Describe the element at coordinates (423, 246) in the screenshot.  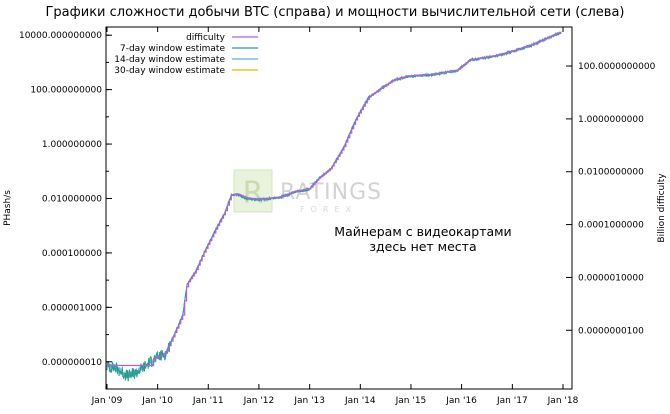
I see `annotation-line-2: здесь нет места` at that location.